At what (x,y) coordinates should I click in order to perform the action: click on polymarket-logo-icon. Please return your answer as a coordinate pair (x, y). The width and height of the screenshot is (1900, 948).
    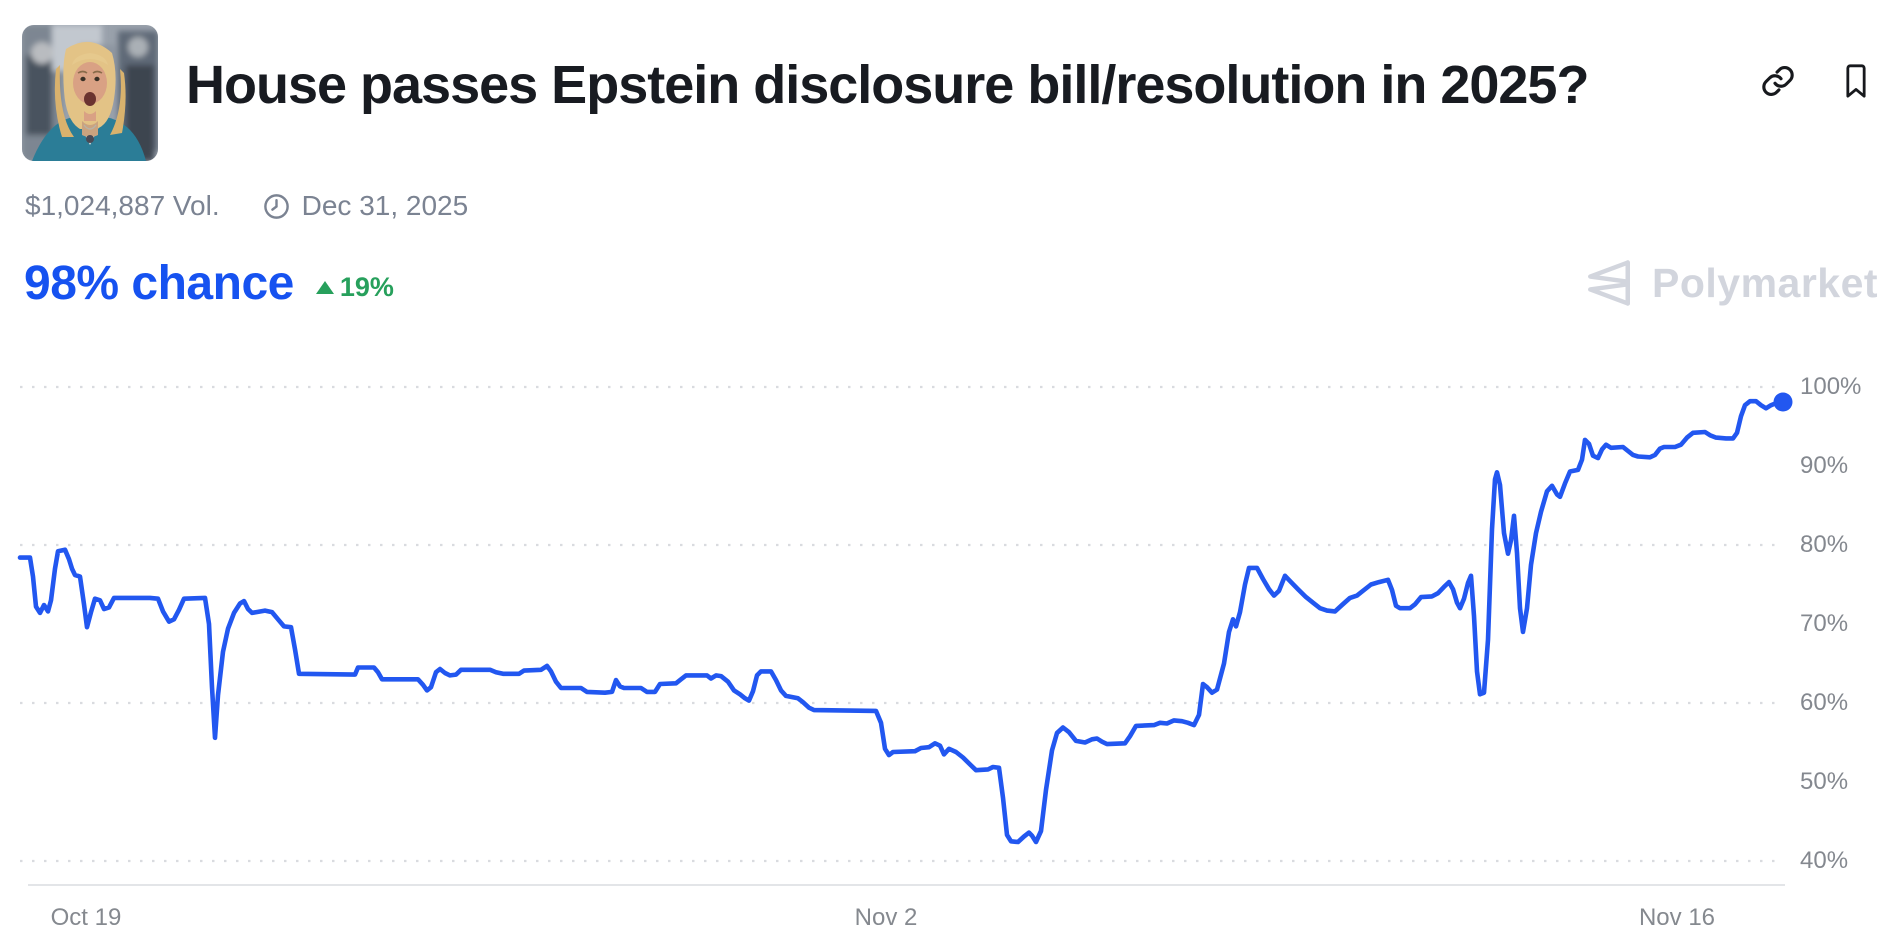
    Looking at the image, I should click on (1609, 283).